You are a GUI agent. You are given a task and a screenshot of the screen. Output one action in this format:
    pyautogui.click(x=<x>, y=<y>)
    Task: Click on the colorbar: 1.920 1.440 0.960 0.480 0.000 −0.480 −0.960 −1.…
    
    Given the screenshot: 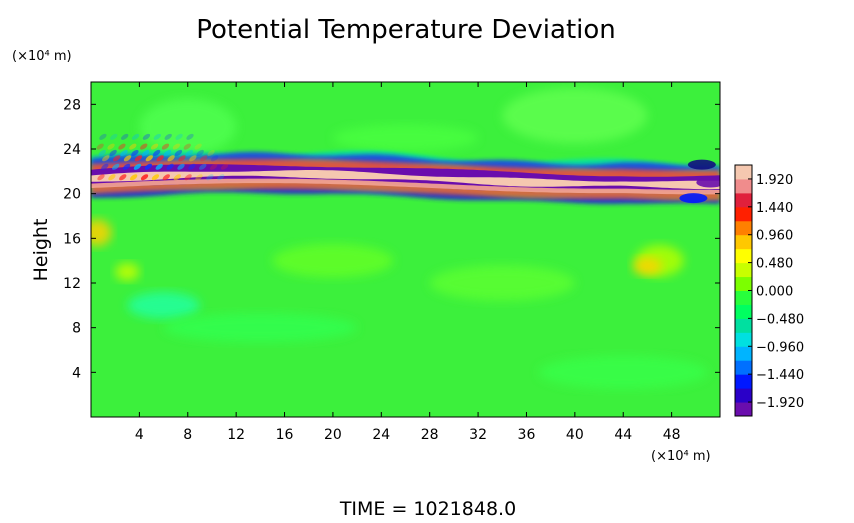 What is the action you would take?
    pyautogui.click(x=769, y=290)
    